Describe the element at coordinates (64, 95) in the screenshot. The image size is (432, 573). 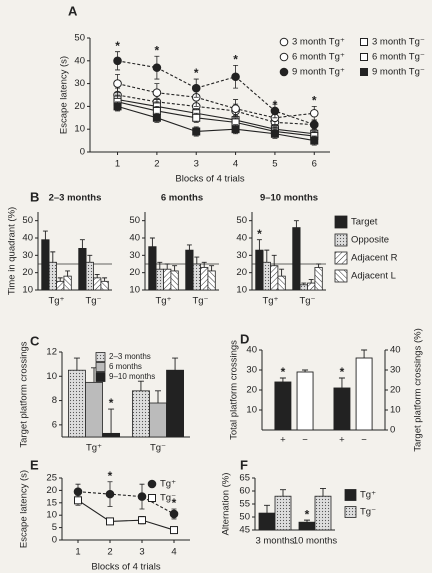
I see `axis-label: Escape latency (s)` at that location.